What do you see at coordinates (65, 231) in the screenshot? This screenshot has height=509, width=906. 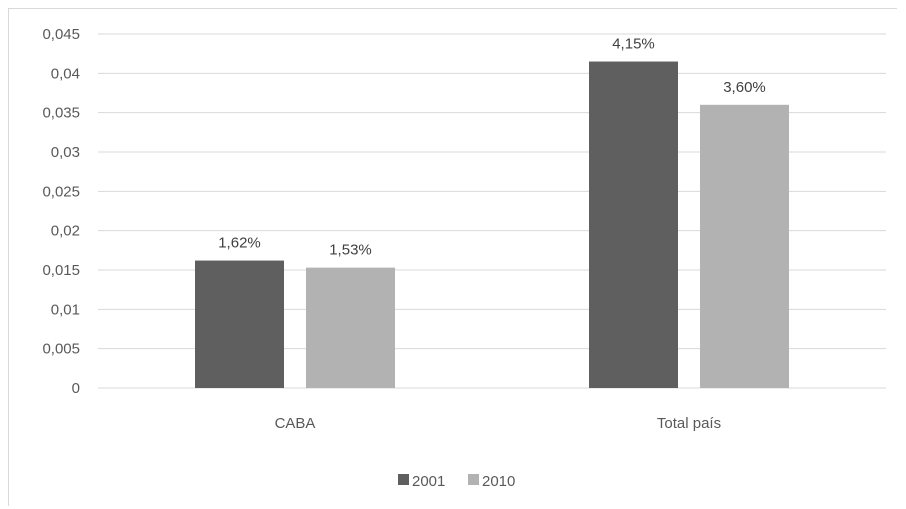 I see `y-tick-label: 0,02` at bounding box center [65, 231].